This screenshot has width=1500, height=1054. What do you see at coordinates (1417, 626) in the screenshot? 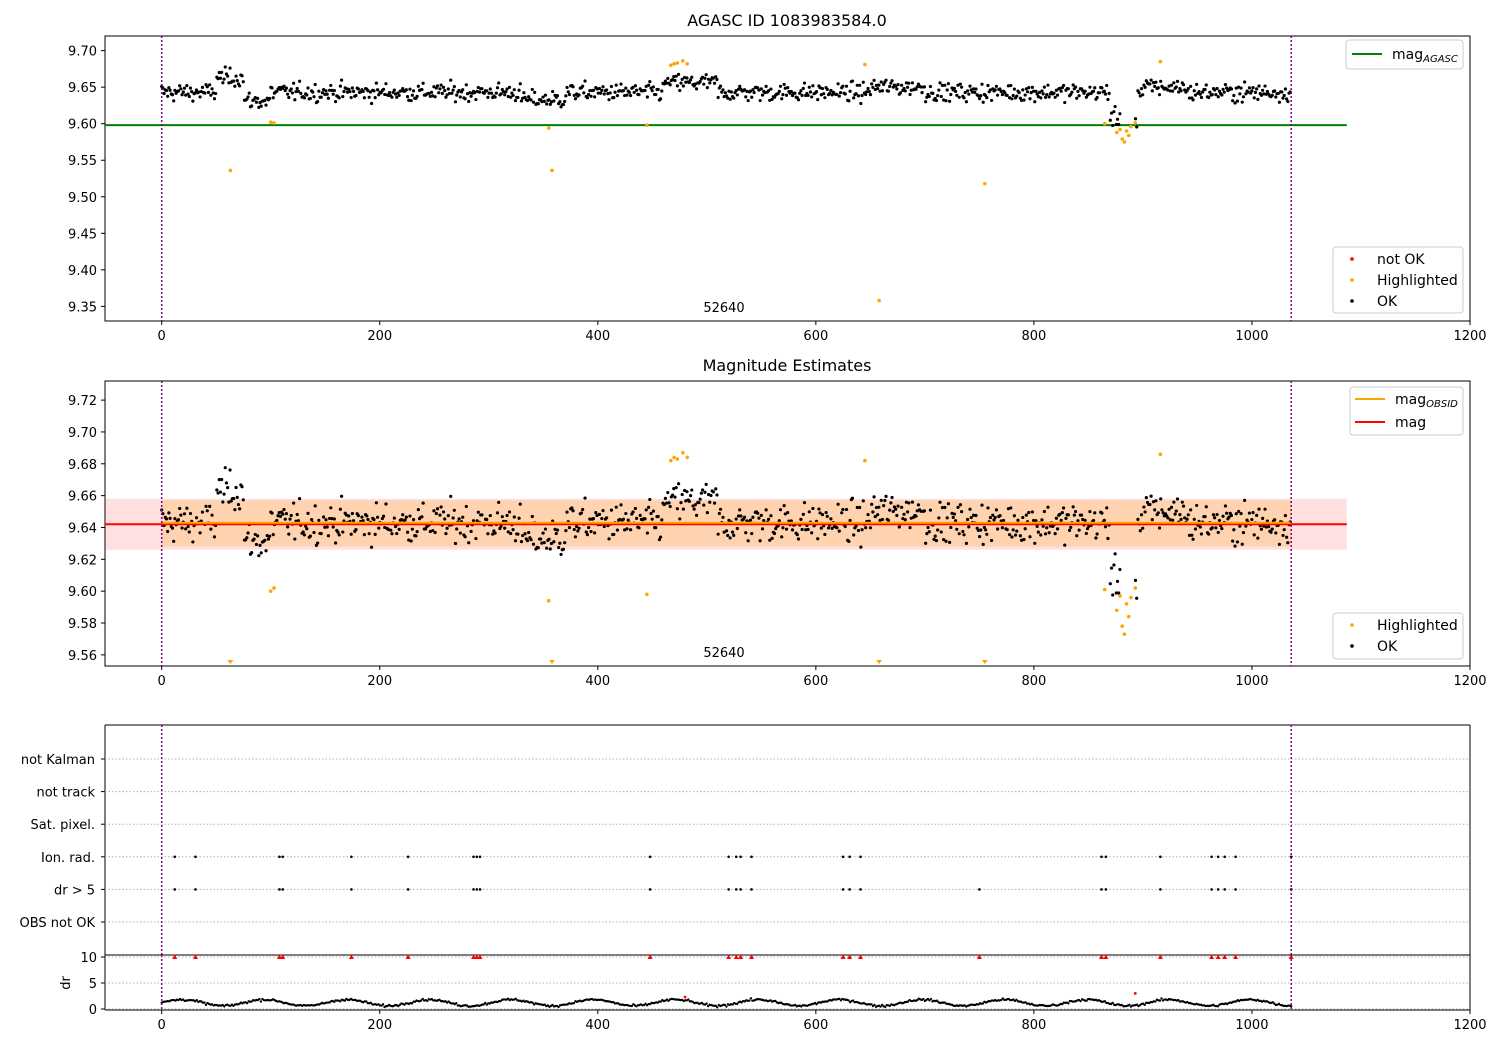
I see `legend-label: Highlighted` at bounding box center [1417, 626].